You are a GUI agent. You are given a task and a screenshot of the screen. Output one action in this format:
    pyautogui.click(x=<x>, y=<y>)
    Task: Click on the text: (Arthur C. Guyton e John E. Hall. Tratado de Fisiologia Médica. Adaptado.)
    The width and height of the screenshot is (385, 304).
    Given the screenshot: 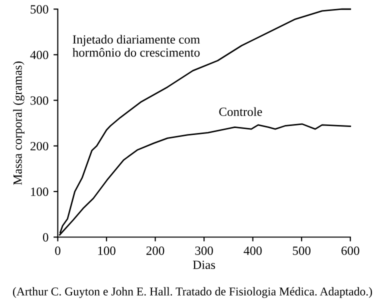 What is the action you would take?
    pyautogui.click(x=192, y=292)
    